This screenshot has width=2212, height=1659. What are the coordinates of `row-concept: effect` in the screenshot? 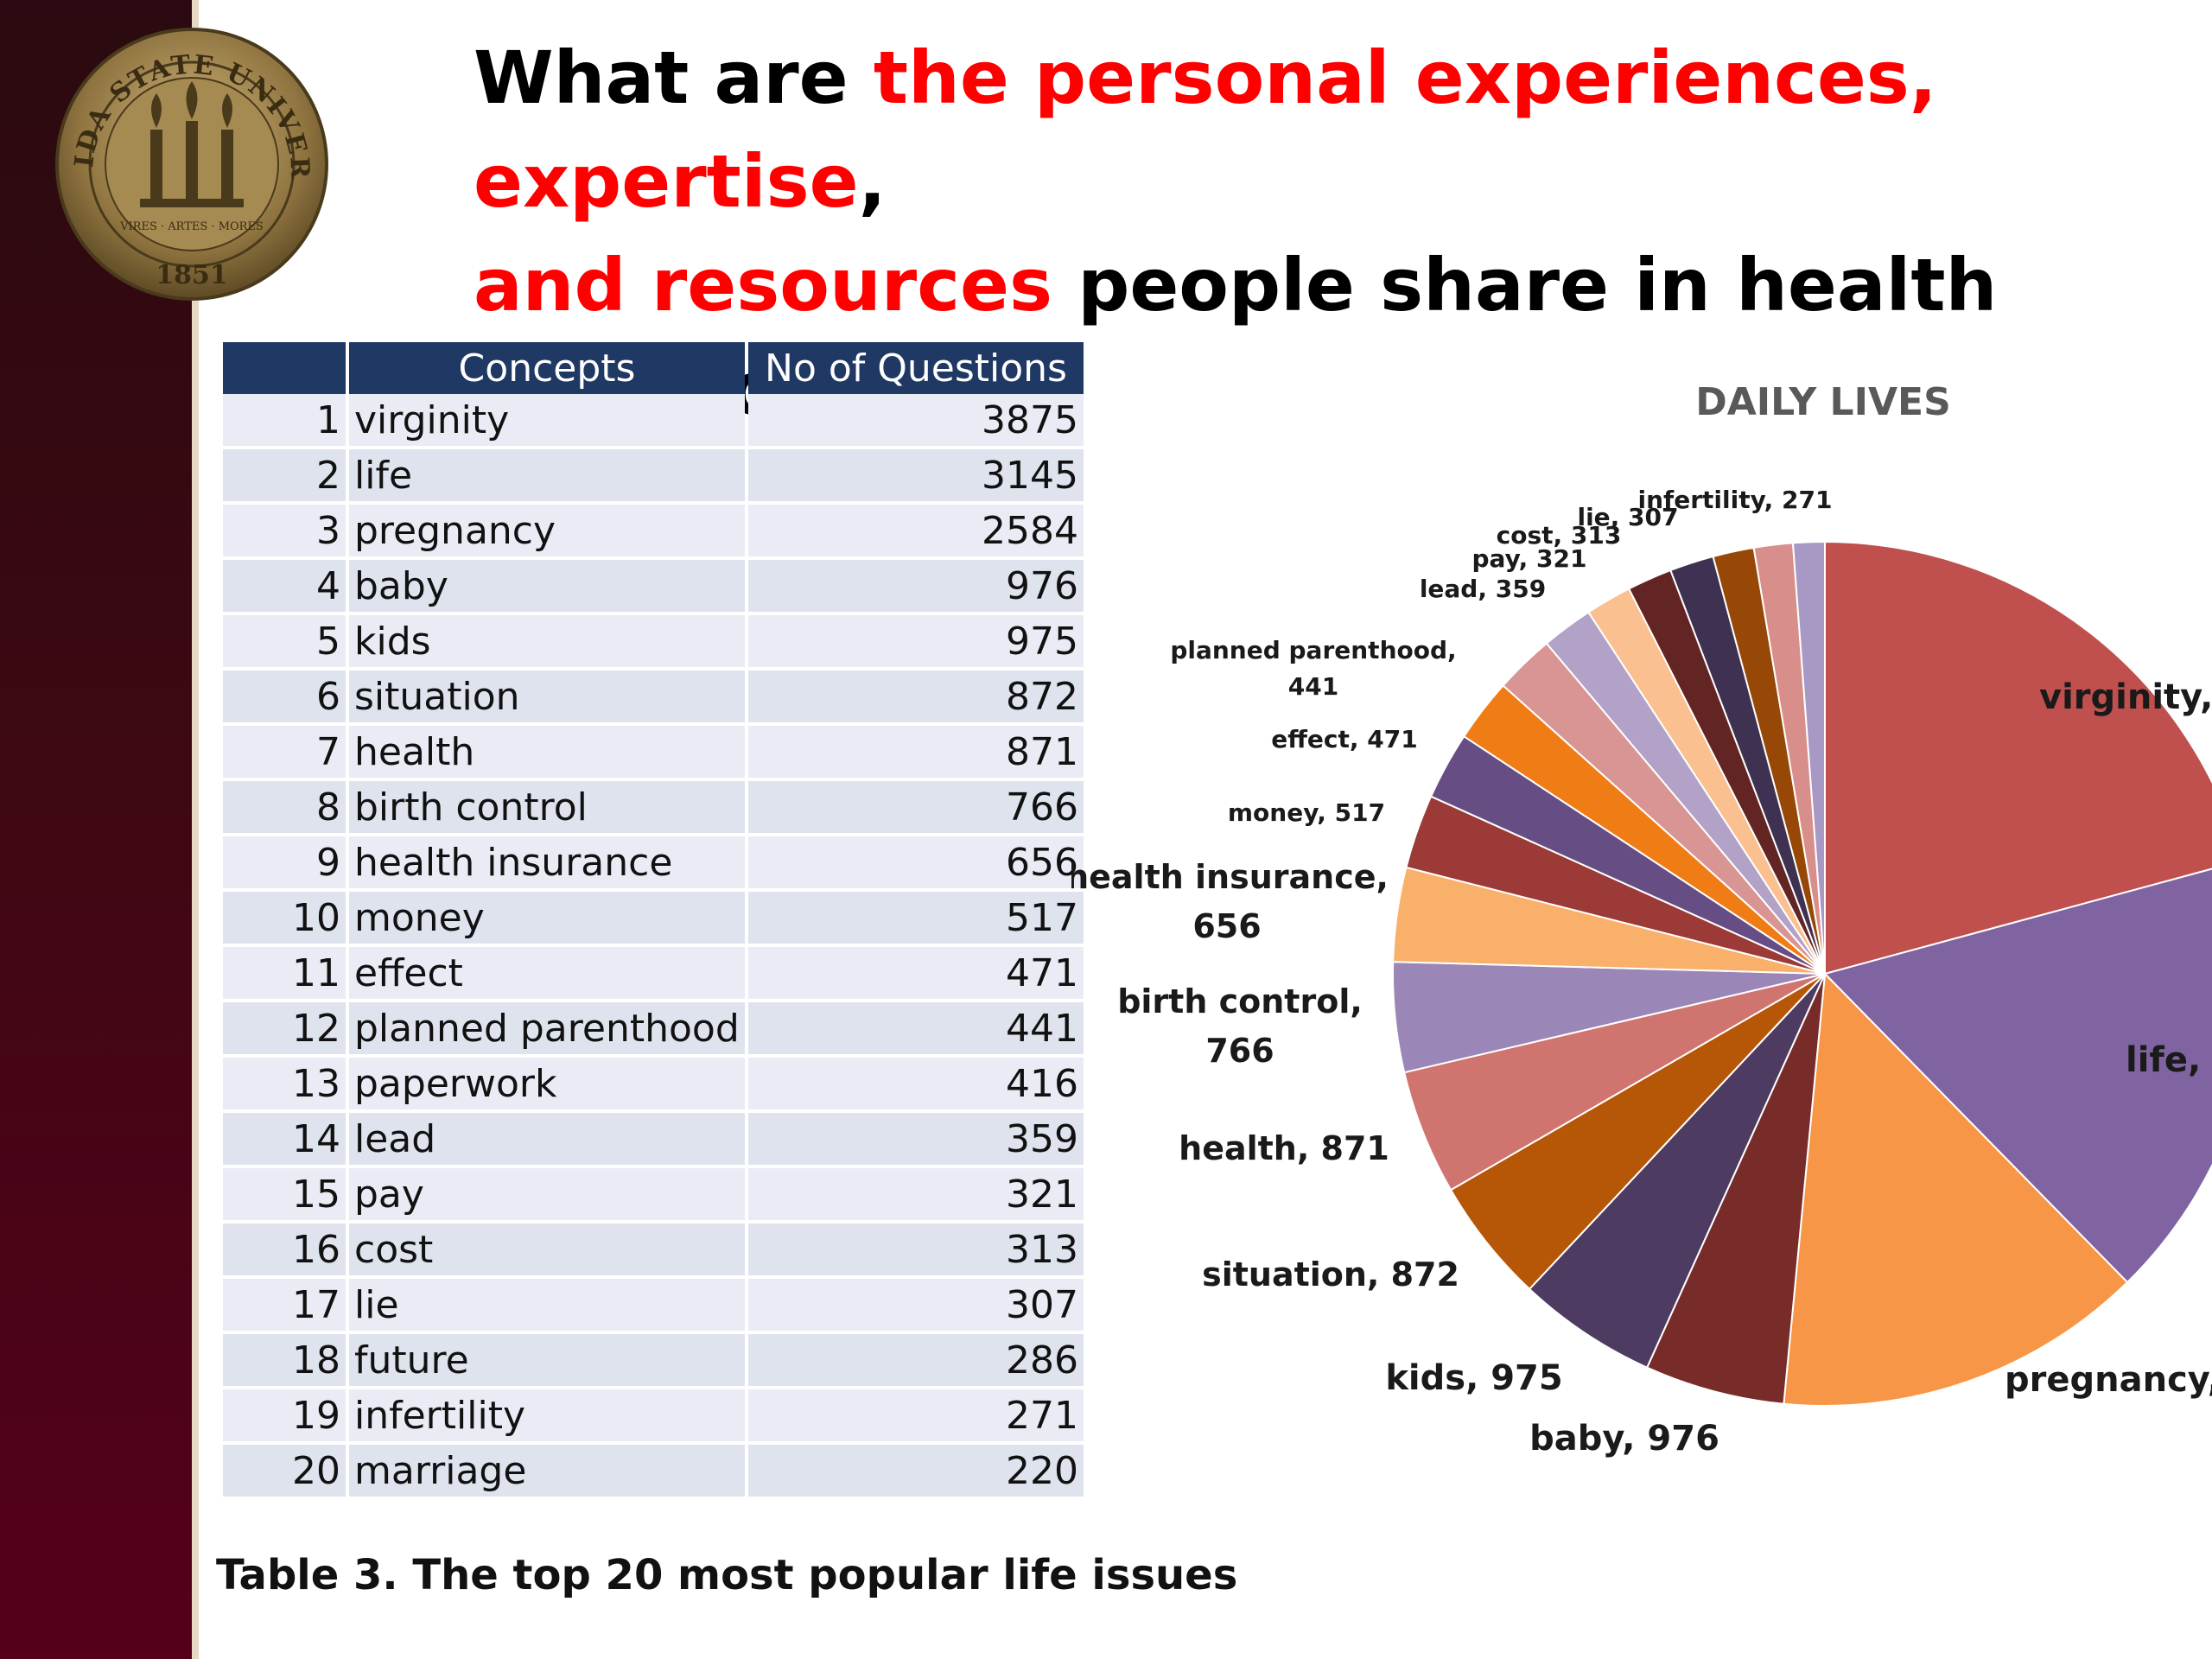 It's located at (547, 974).